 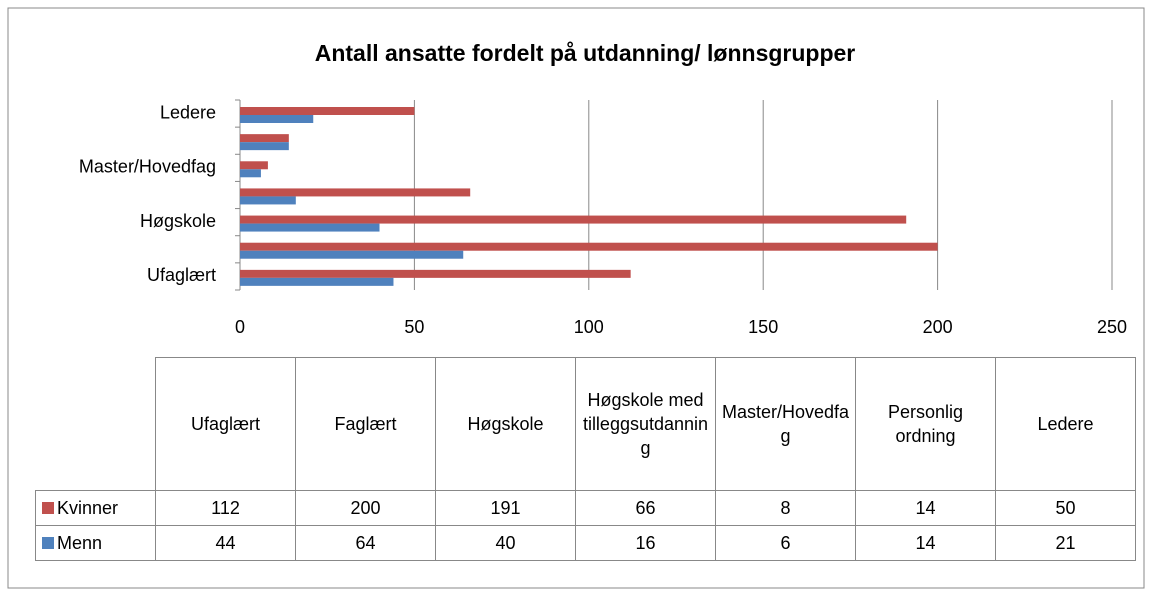 I want to click on value-cell: 44, so click(x=225, y=543).